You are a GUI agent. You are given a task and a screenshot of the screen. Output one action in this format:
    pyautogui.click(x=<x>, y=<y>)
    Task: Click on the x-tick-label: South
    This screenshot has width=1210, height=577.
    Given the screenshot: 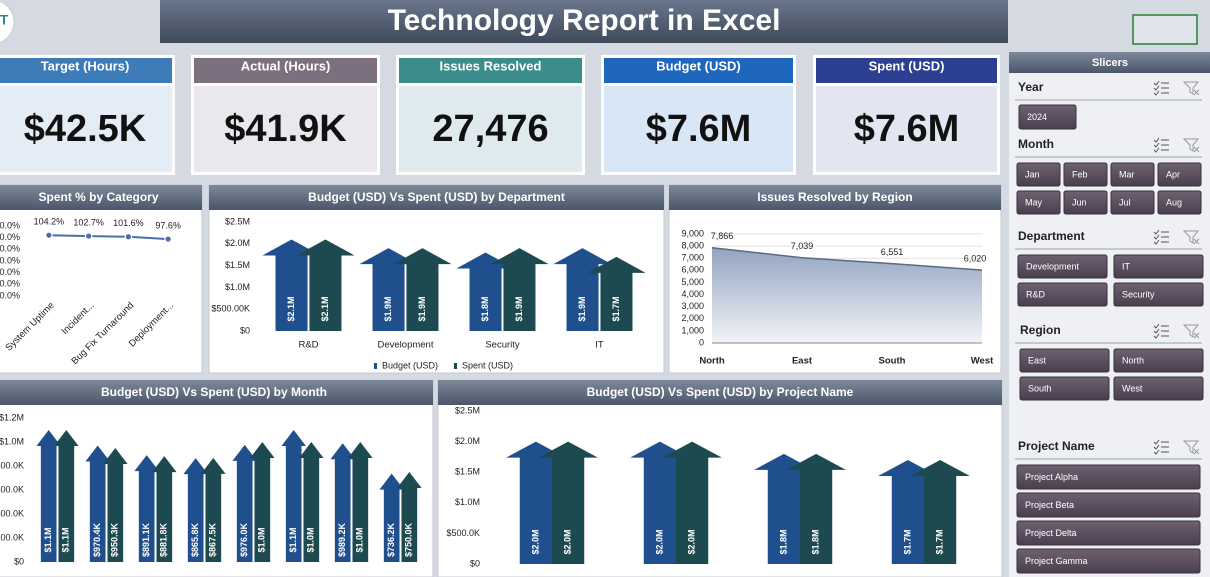 What is the action you would take?
    pyautogui.click(x=892, y=361)
    